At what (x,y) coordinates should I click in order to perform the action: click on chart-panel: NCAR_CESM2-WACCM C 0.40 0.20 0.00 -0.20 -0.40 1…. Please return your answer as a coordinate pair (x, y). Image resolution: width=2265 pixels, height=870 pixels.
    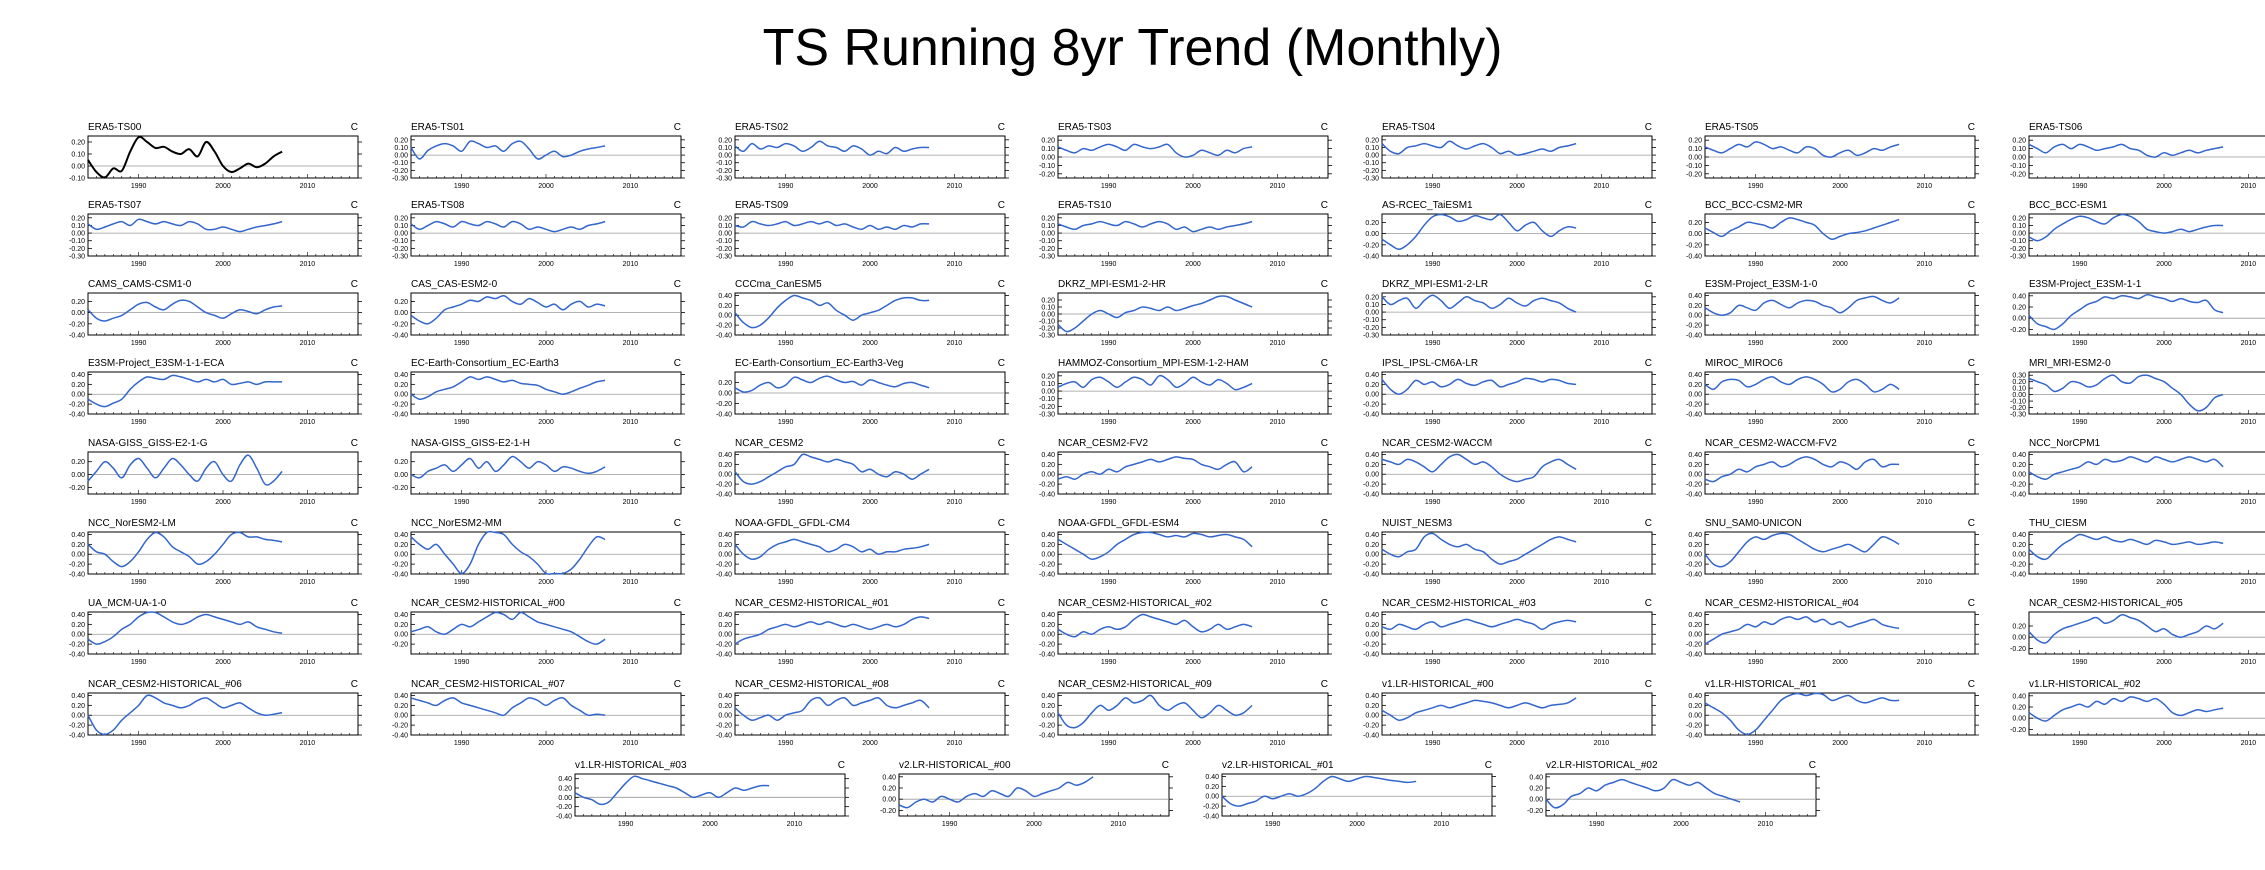
    Looking at the image, I should click on (1495, 474).